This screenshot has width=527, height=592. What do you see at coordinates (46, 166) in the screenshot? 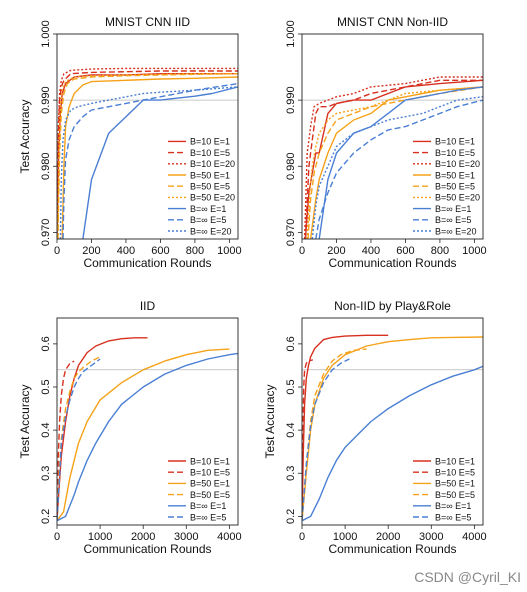
I see `y-tick-label: 0.980` at bounding box center [46, 166].